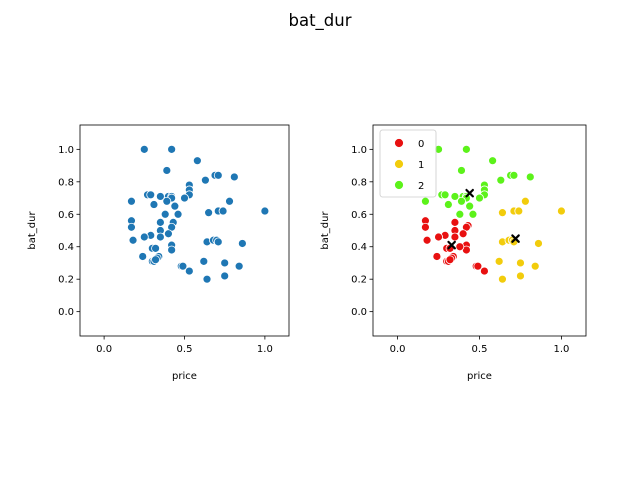 The height and width of the screenshot is (480, 640). What do you see at coordinates (421, 144) in the screenshot?
I see `legend-label: 0` at bounding box center [421, 144].